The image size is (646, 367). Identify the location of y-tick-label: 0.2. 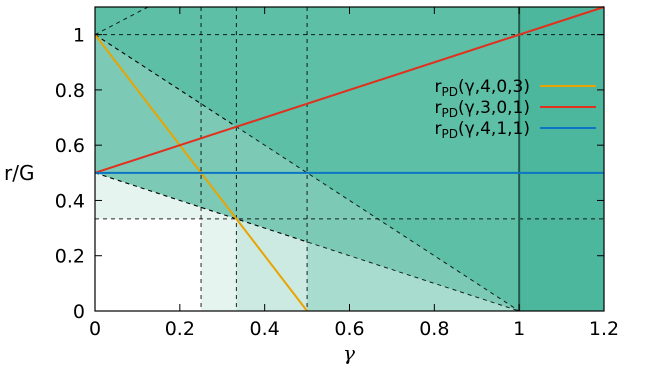
(70, 257).